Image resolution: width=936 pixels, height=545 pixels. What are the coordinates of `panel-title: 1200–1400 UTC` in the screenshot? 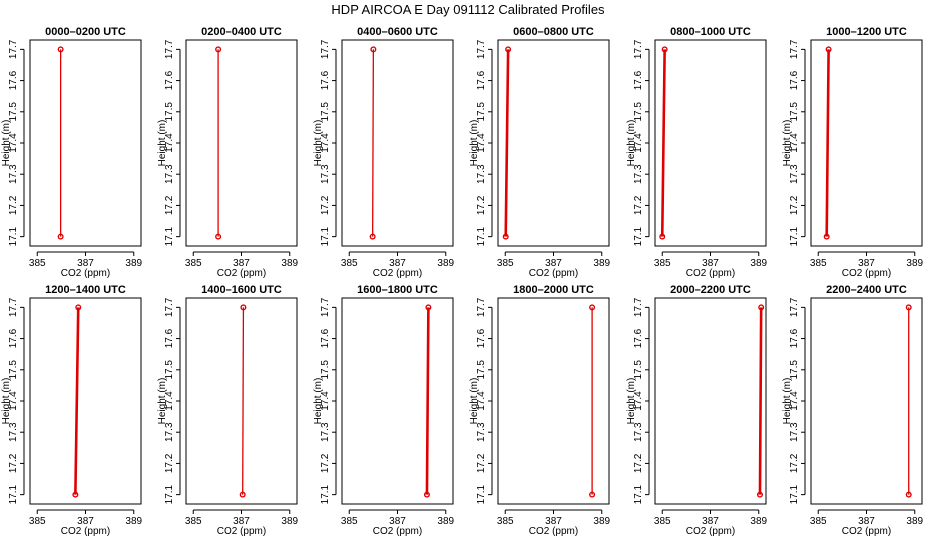 It's located at (85, 290).